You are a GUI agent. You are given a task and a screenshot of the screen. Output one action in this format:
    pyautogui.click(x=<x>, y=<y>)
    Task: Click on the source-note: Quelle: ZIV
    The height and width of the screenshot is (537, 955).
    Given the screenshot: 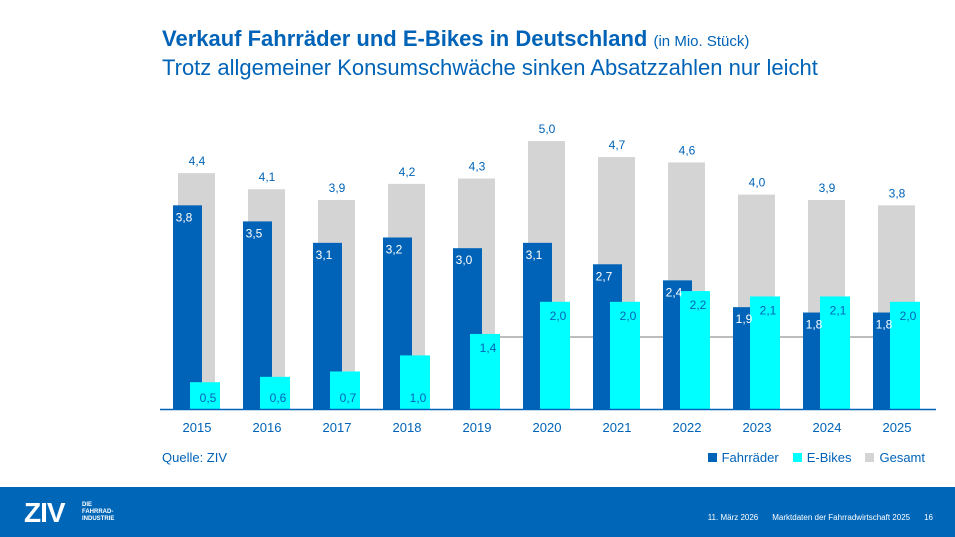 What is the action you would take?
    pyautogui.click(x=195, y=457)
    